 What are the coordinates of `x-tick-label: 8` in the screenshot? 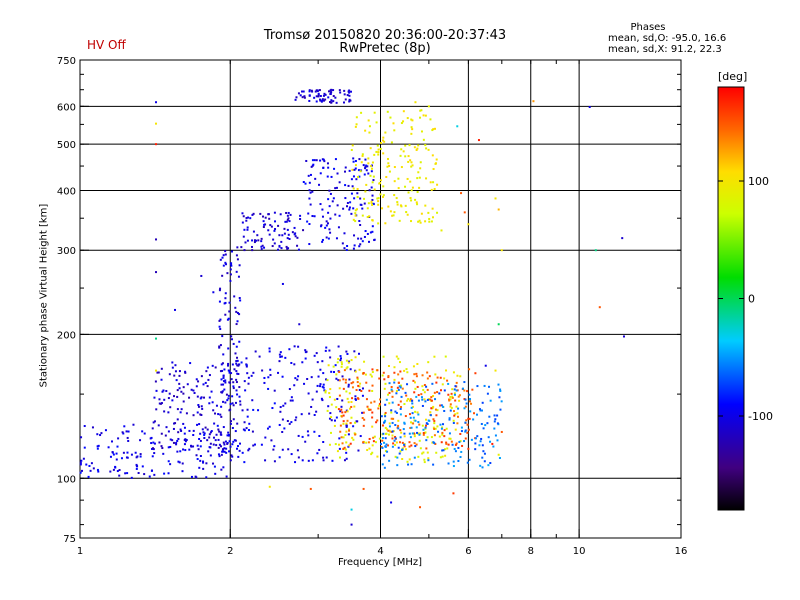 It's located at (531, 551).